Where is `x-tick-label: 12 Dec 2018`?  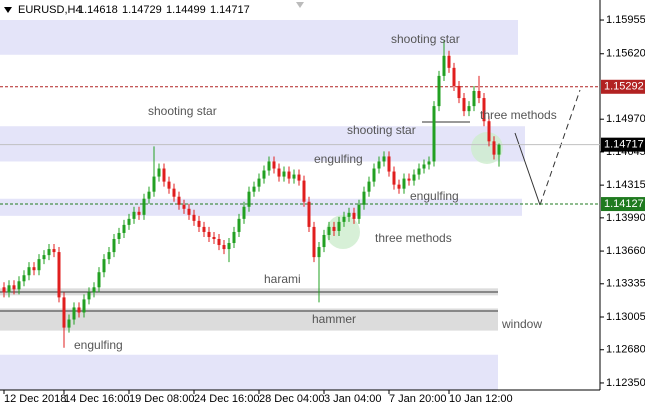 x-tick-label: 12 Dec 2018 is located at coordinates (35, 399).